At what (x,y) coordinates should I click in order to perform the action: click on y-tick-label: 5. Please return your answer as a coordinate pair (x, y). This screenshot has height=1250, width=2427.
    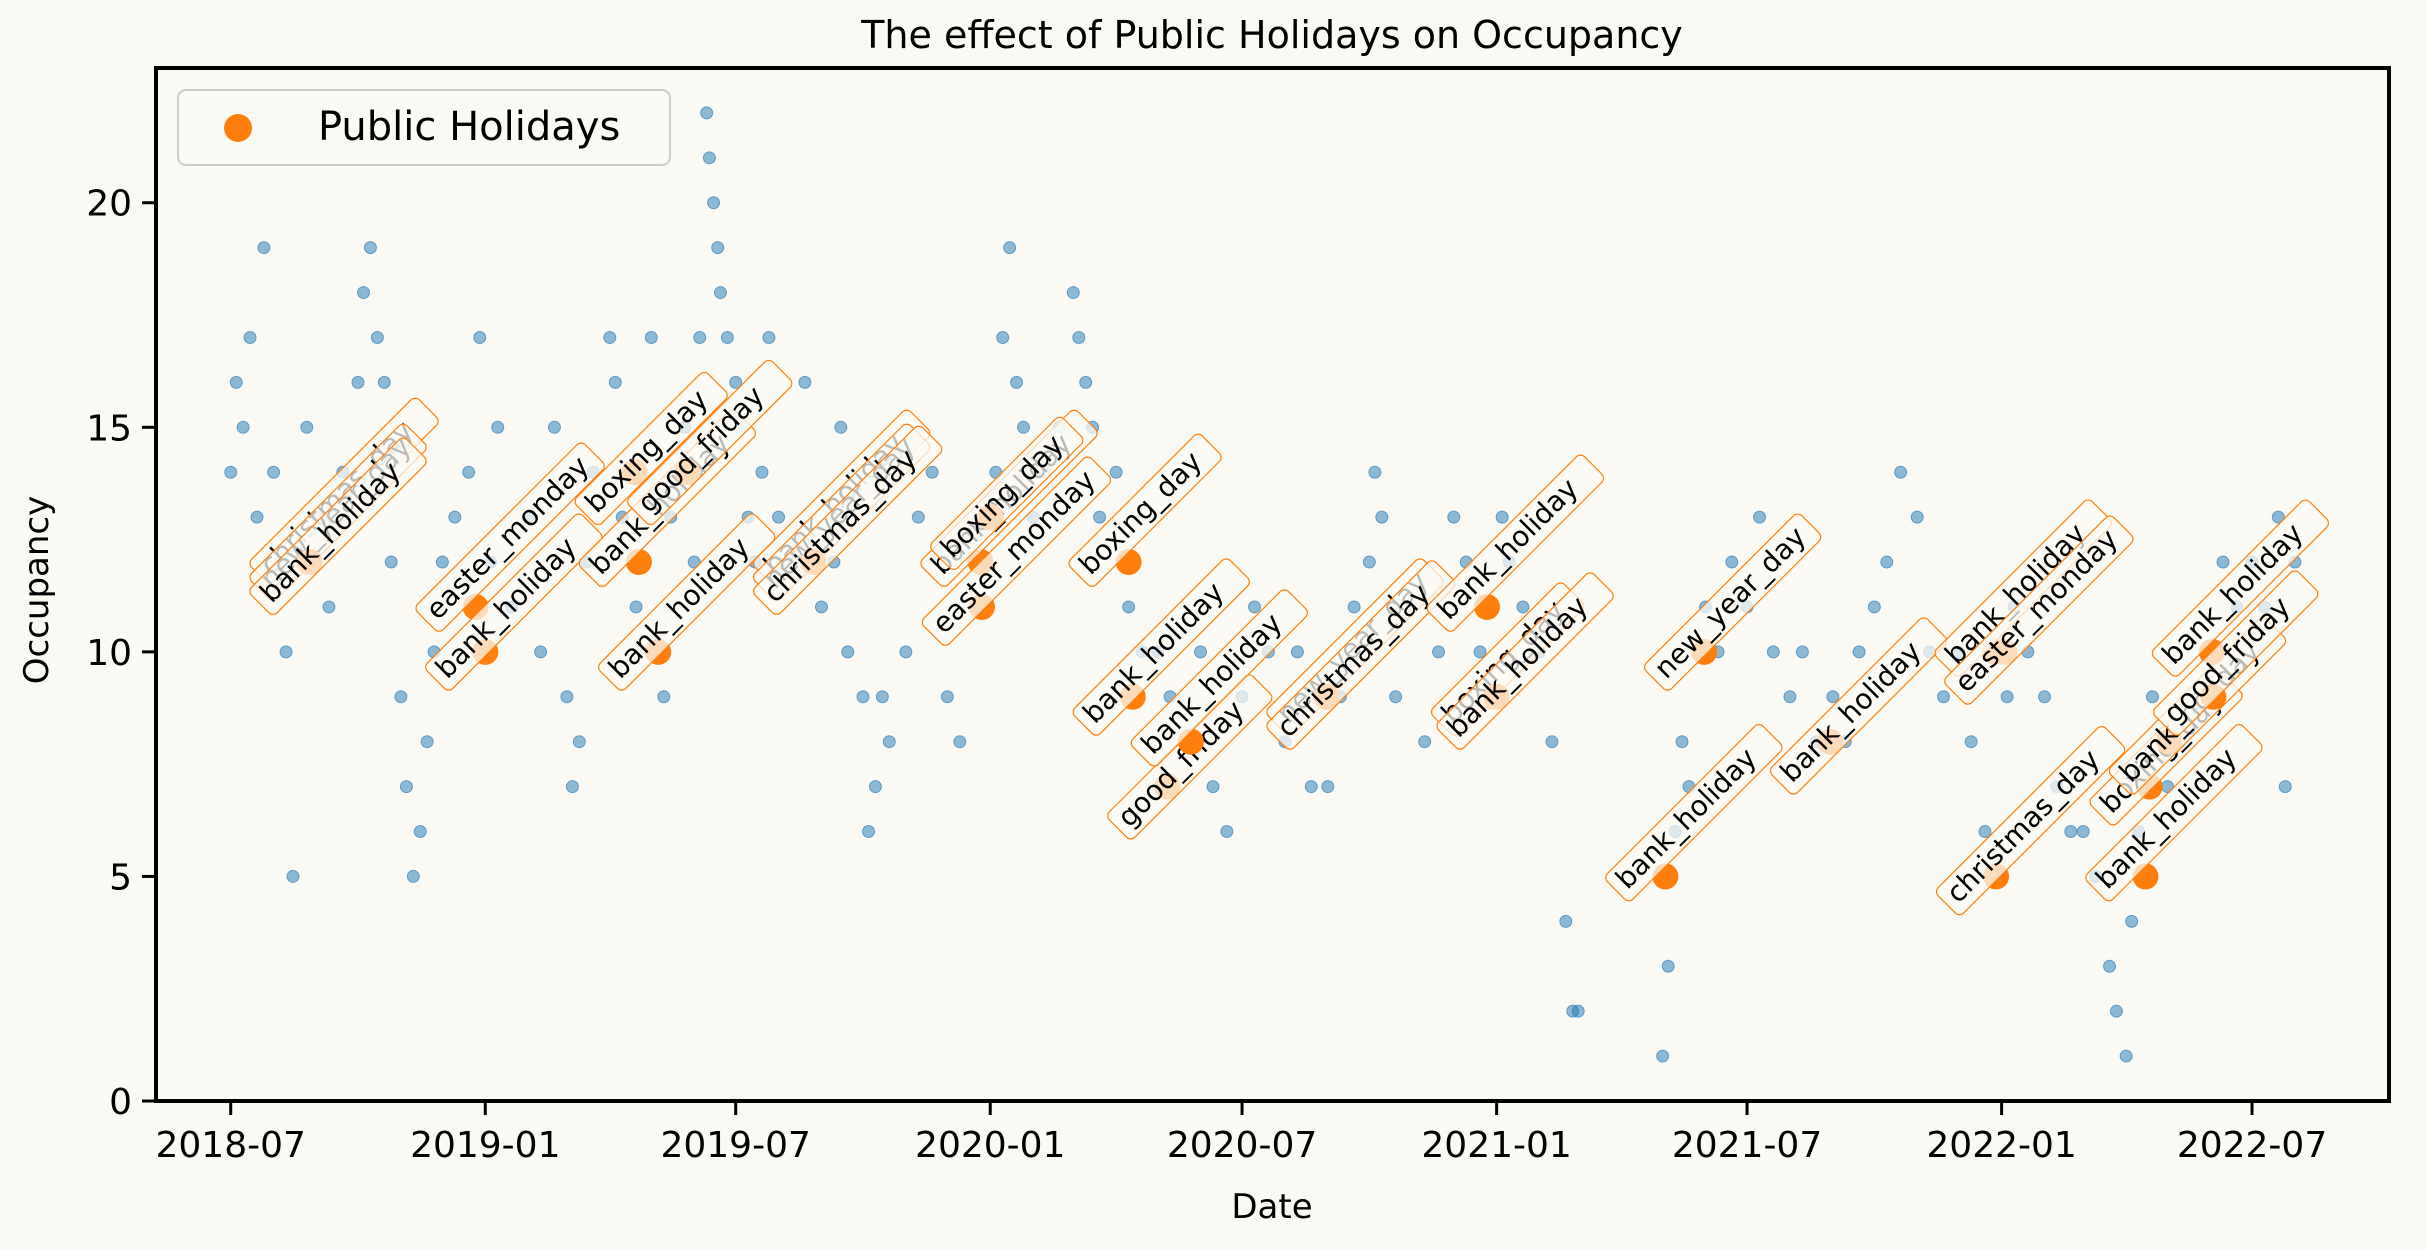
    Looking at the image, I should click on (120, 877).